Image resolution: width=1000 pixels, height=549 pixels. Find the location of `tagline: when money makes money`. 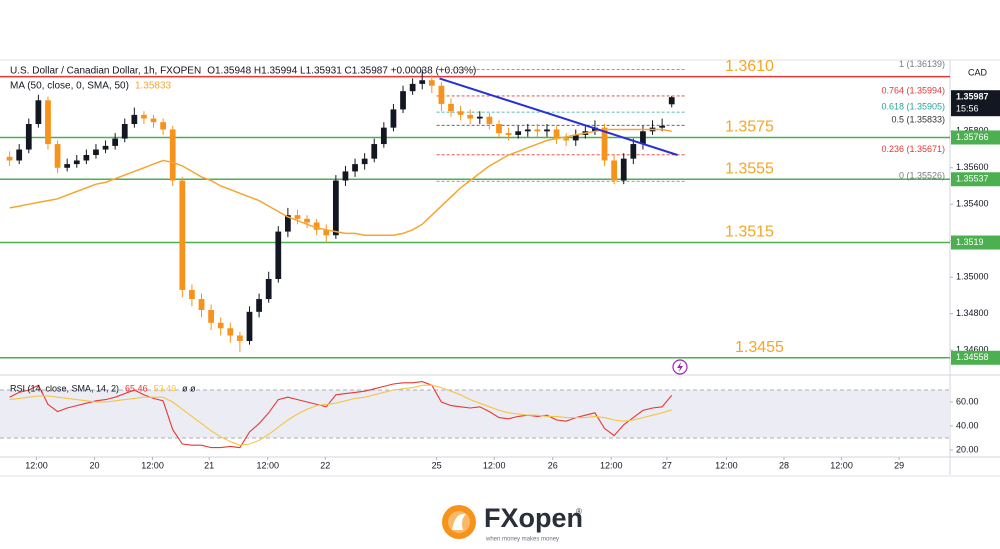

tagline: when money makes money is located at coordinates (522, 540).